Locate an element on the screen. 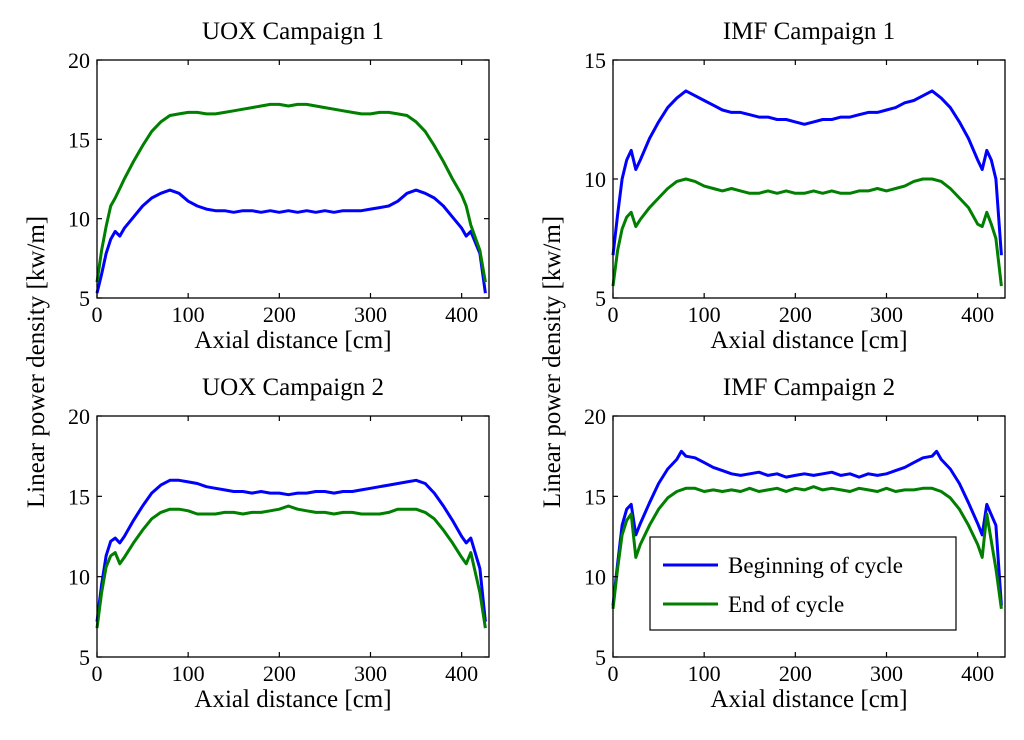  legend: Beginning of cycle End of cycle is located at coordinates (803, 583).